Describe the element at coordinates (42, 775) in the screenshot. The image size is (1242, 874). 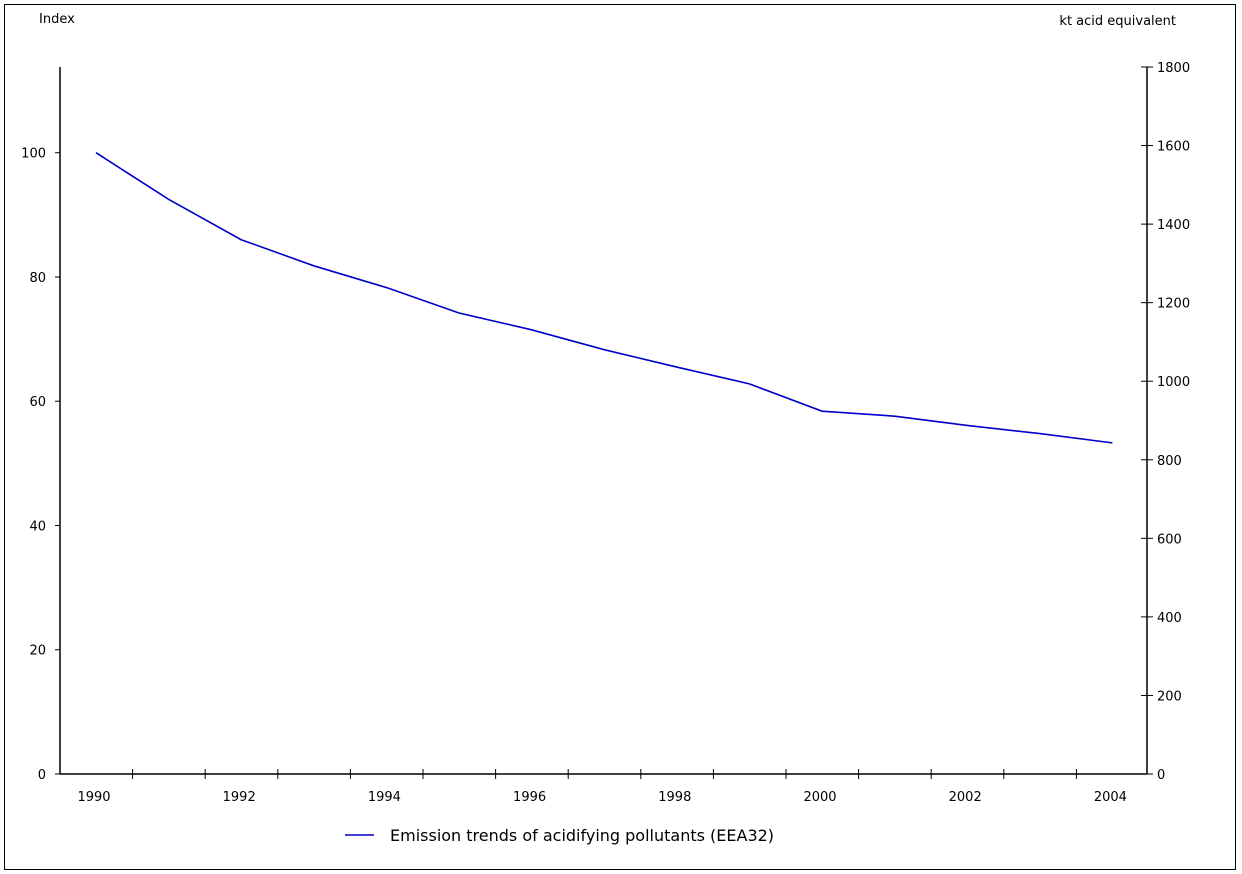
I see `left-axis-tick-label: 0` at that location.